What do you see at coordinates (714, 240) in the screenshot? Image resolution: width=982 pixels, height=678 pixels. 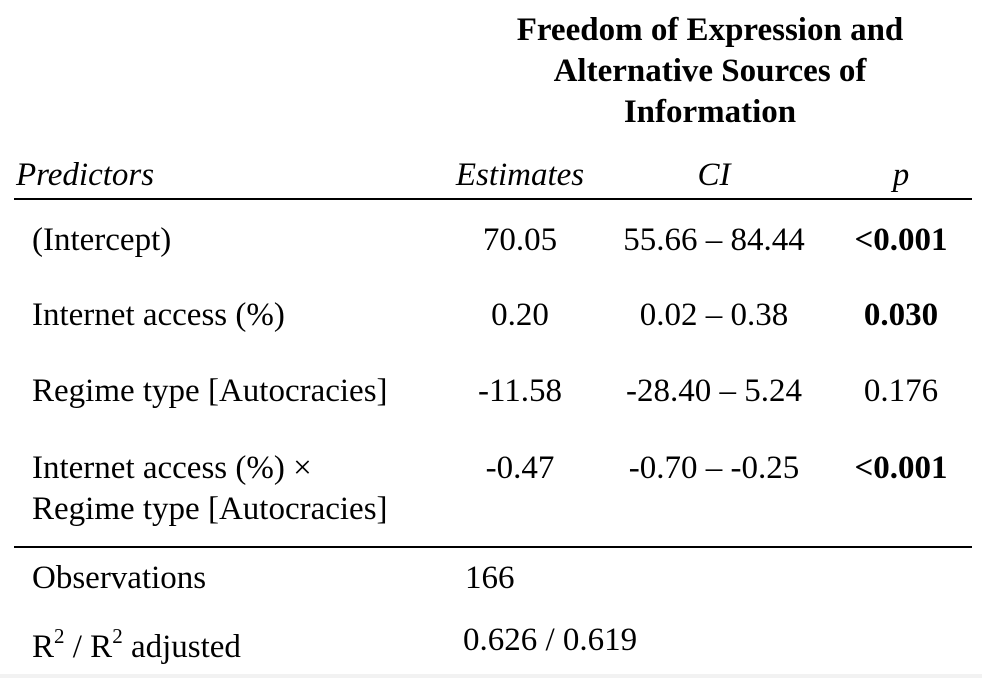 I see `row-ci: 55.66 – 84.44` at bounding box center [714, 240].